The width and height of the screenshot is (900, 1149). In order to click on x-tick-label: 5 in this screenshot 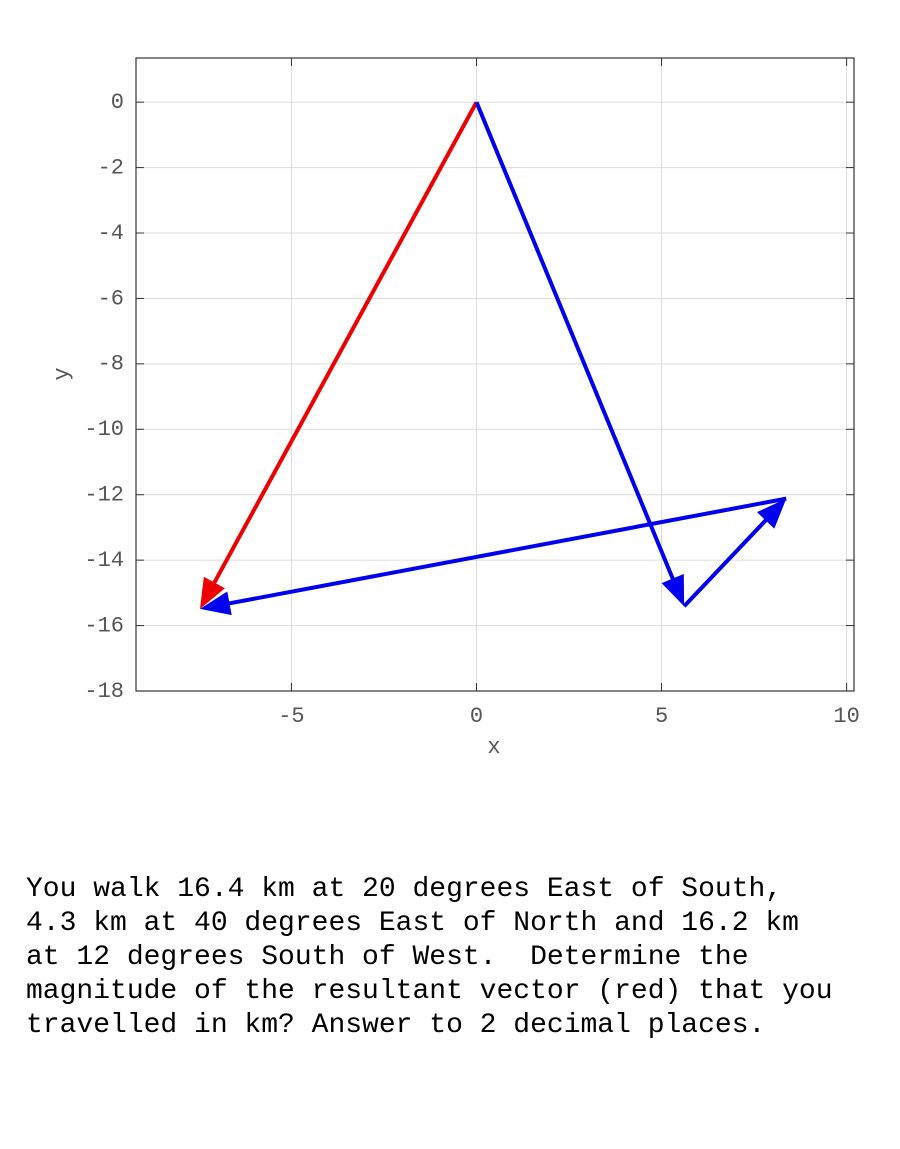, I will do `click(661, 716)`.